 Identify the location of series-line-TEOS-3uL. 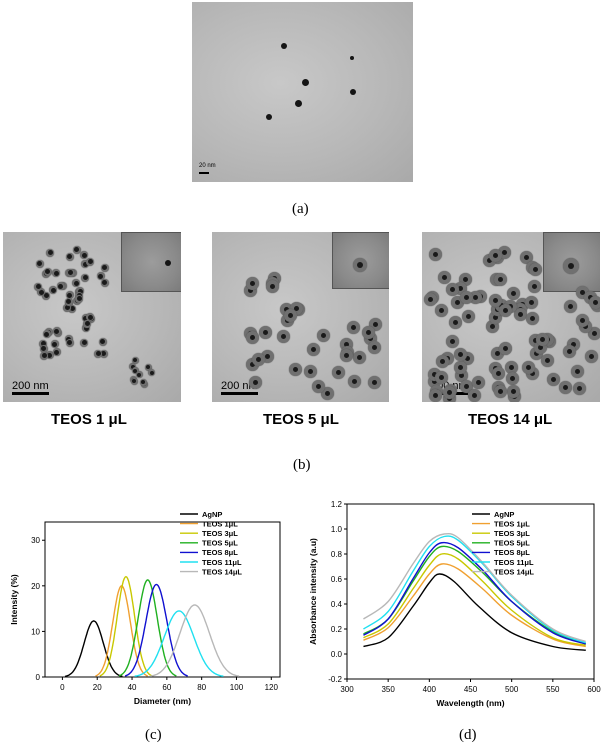
(126, 626).